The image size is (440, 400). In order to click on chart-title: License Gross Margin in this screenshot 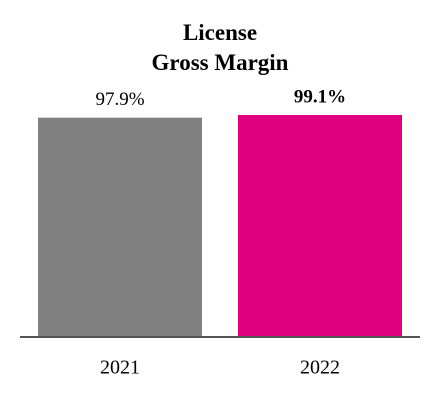, I will do `click(220, 47)`.